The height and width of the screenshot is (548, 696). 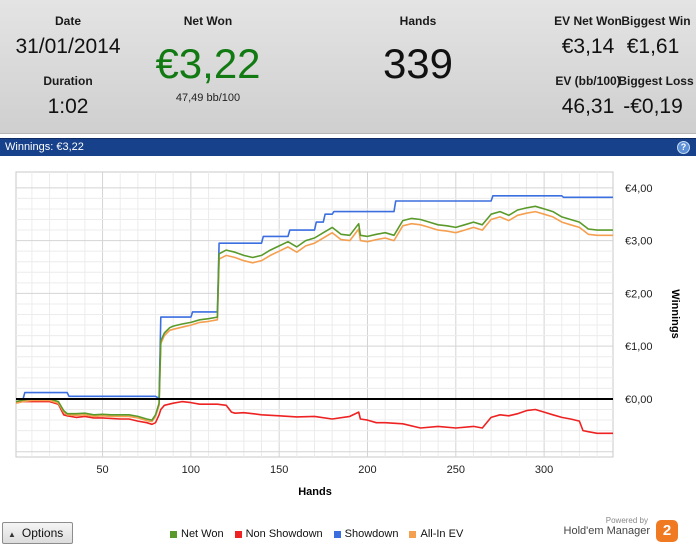 What do you see at coordinates (315, 492) in the screenshot?
I see `x-axis-label: Hands` at bounding box center [315, 492].